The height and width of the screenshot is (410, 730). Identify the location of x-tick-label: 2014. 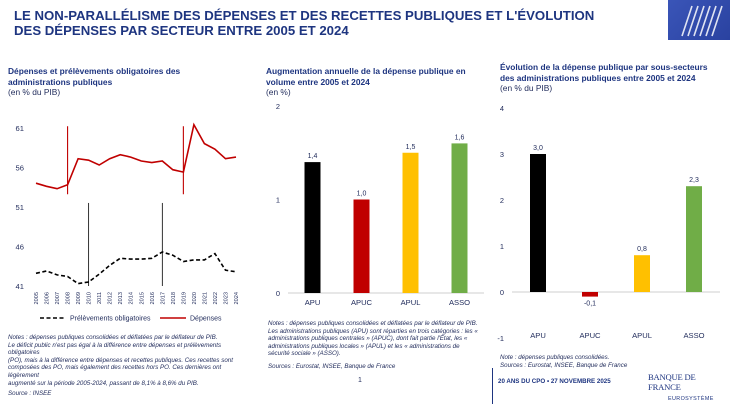
(132, 298).